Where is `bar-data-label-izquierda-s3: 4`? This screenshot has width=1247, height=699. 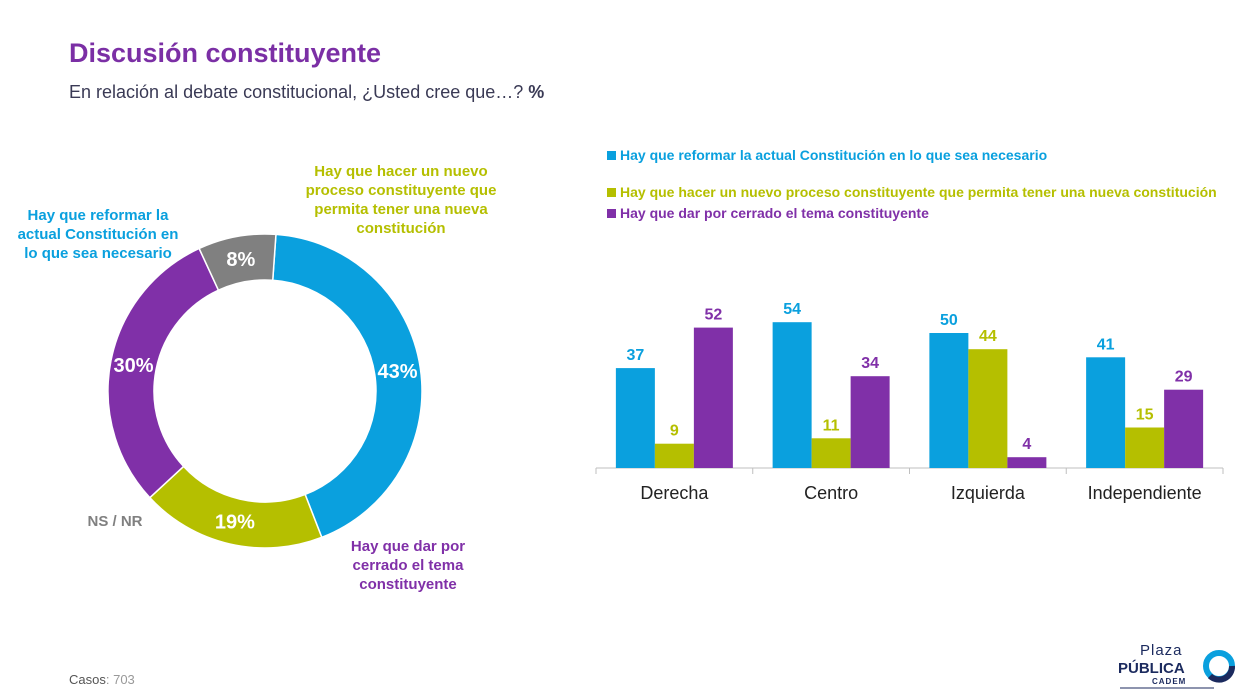
bar-data-label-izquierda-s3: 4 is located at coordinates (1026, 444).